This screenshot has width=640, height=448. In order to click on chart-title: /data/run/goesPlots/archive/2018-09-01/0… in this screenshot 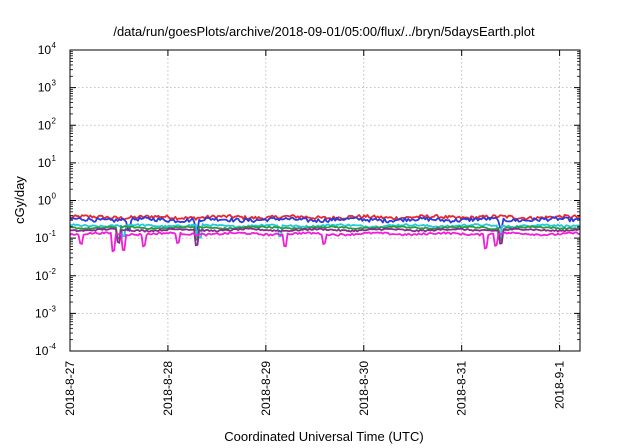, I will do `click(324, 31)`.